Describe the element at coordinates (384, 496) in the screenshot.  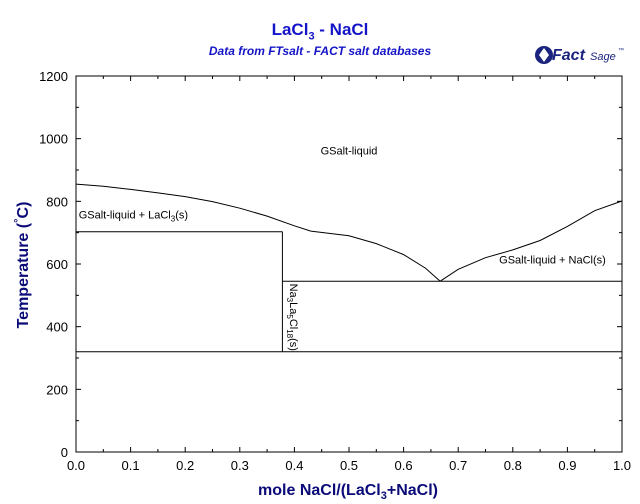
I see `x-label-subscript: 3` at that location.